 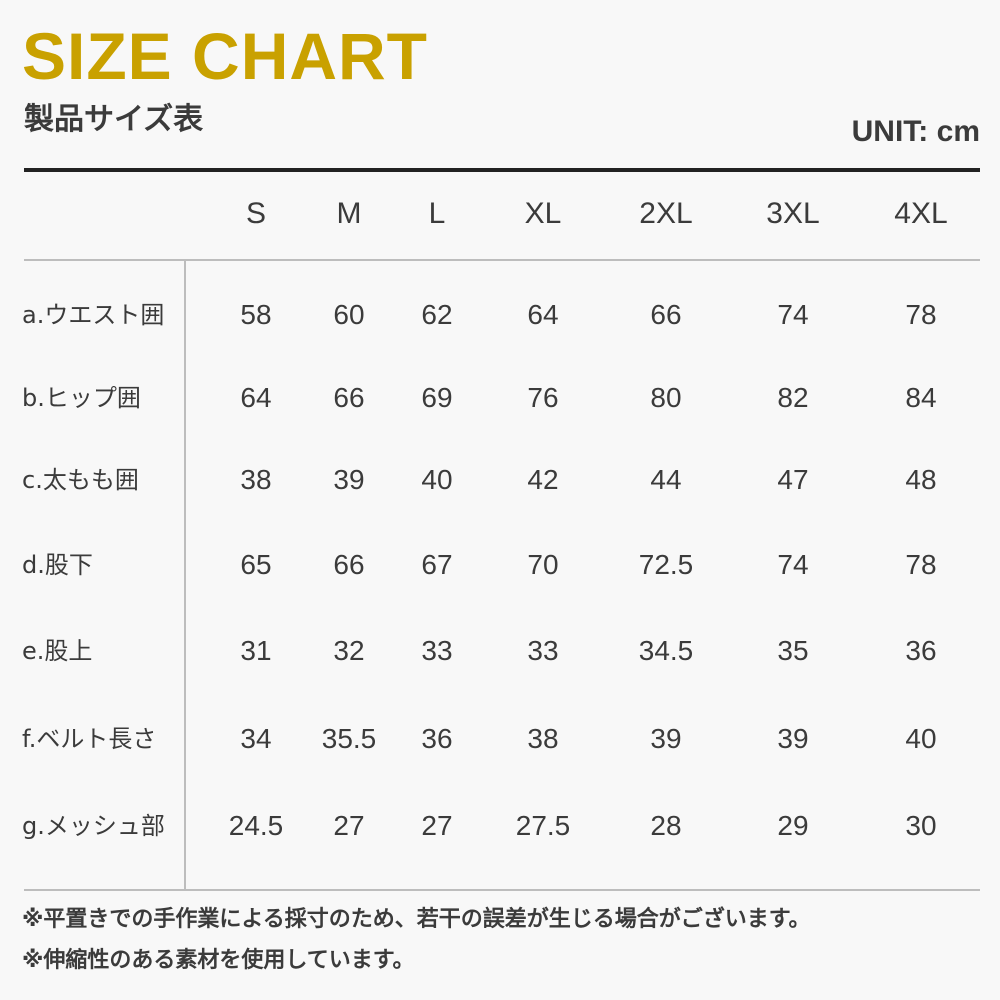 I want to click on note-measurement: ※平置きでの手作業による採寸のため、若干の誤差が生じる場合がございます。, so click(x=416, y=919).